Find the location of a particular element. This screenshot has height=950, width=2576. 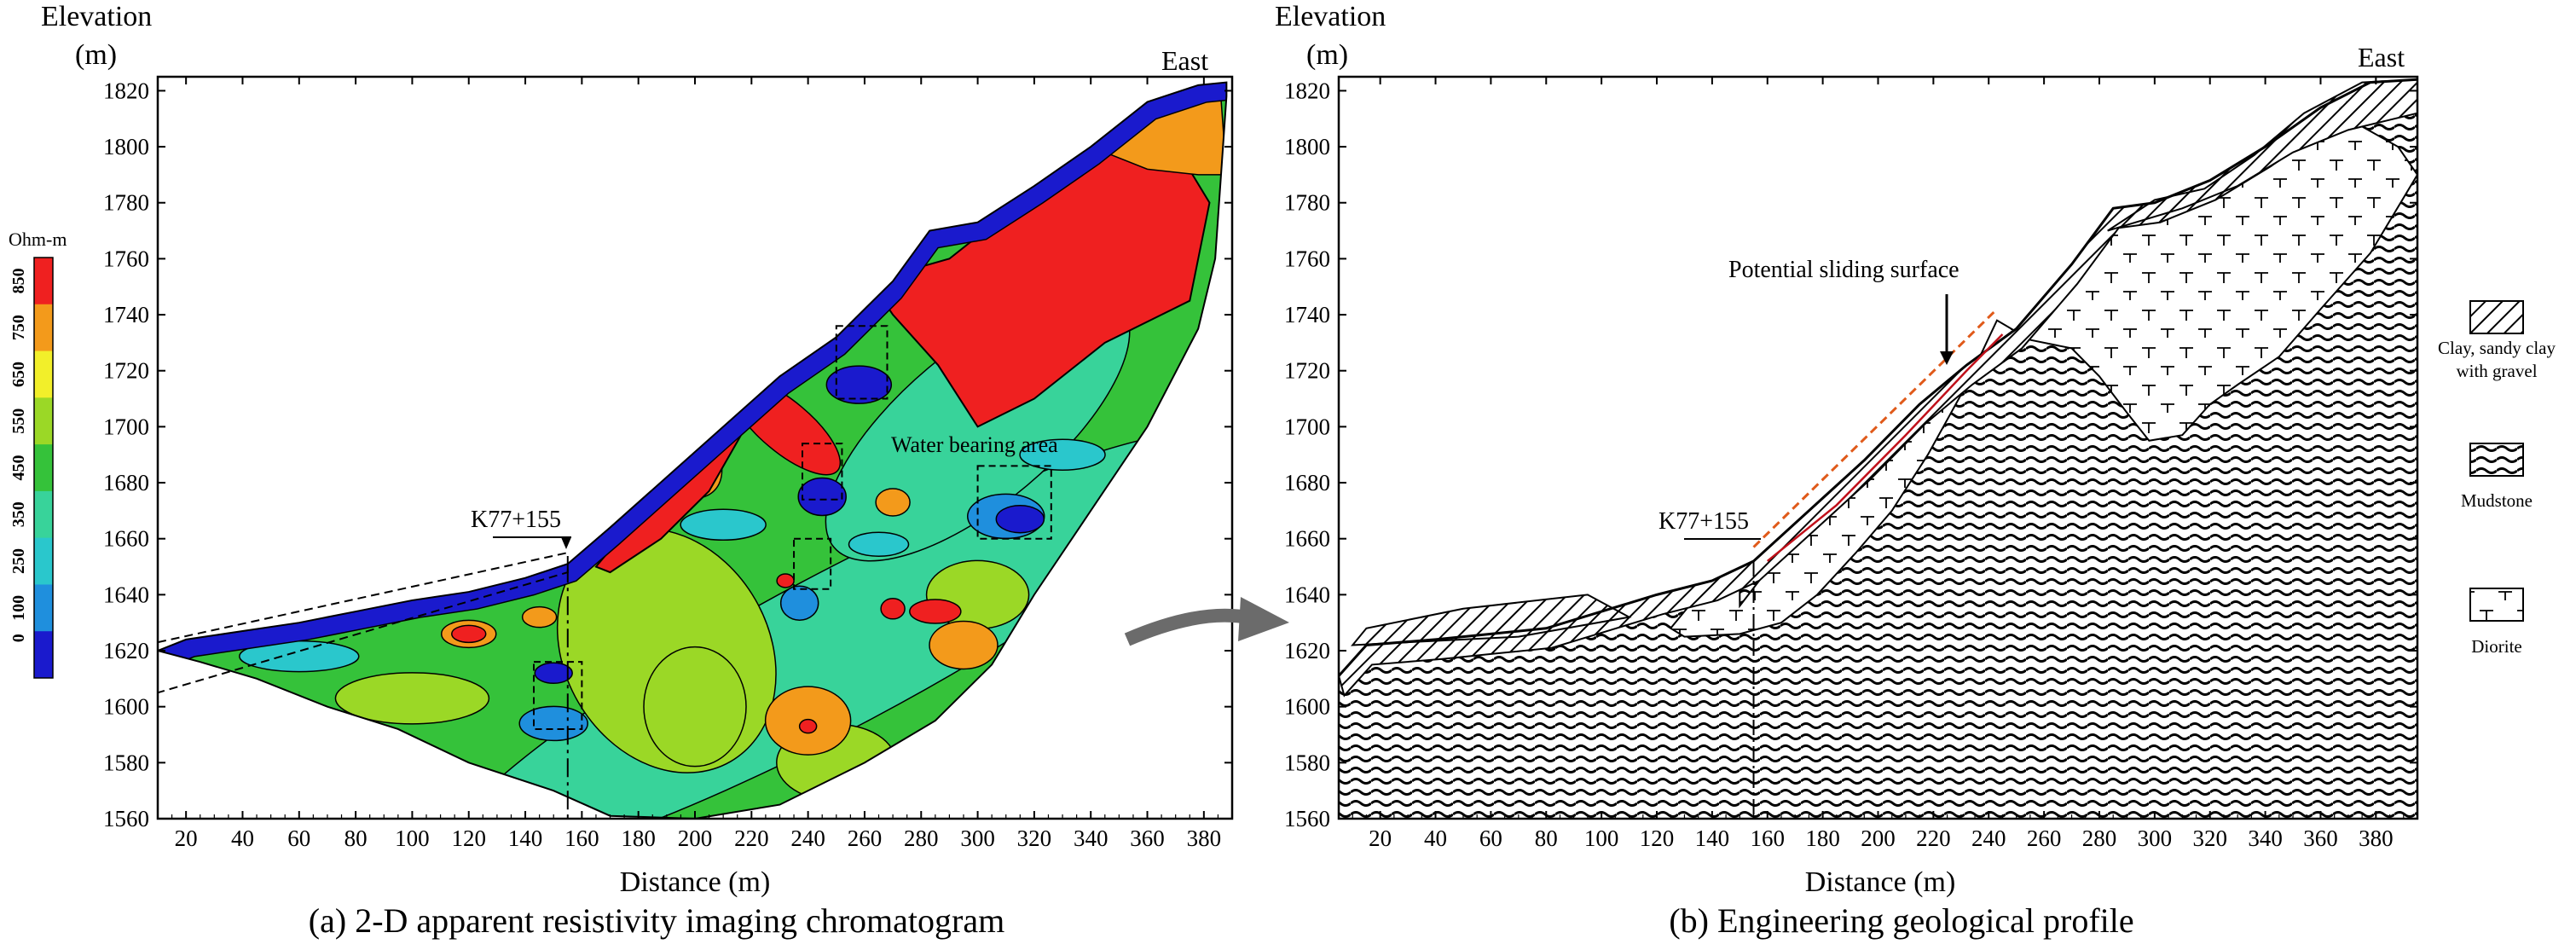

a-y-tick-label: 1700 is located at coordinates (126, 427).